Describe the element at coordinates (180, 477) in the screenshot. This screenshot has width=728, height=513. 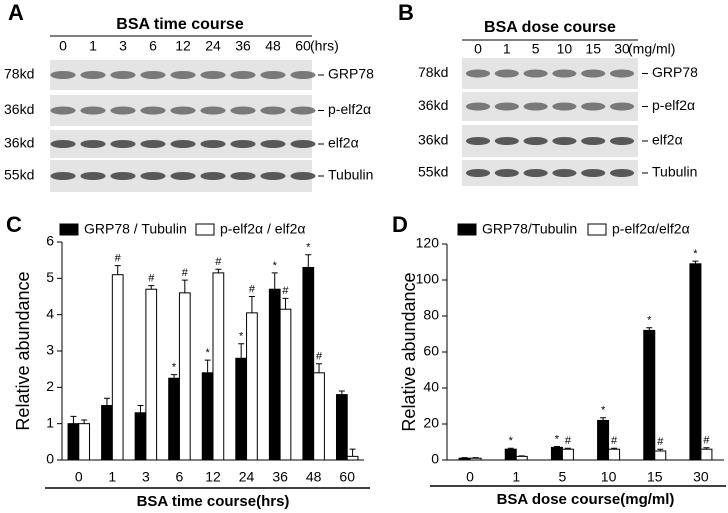
I see `x-tick-label: 6` at that location.